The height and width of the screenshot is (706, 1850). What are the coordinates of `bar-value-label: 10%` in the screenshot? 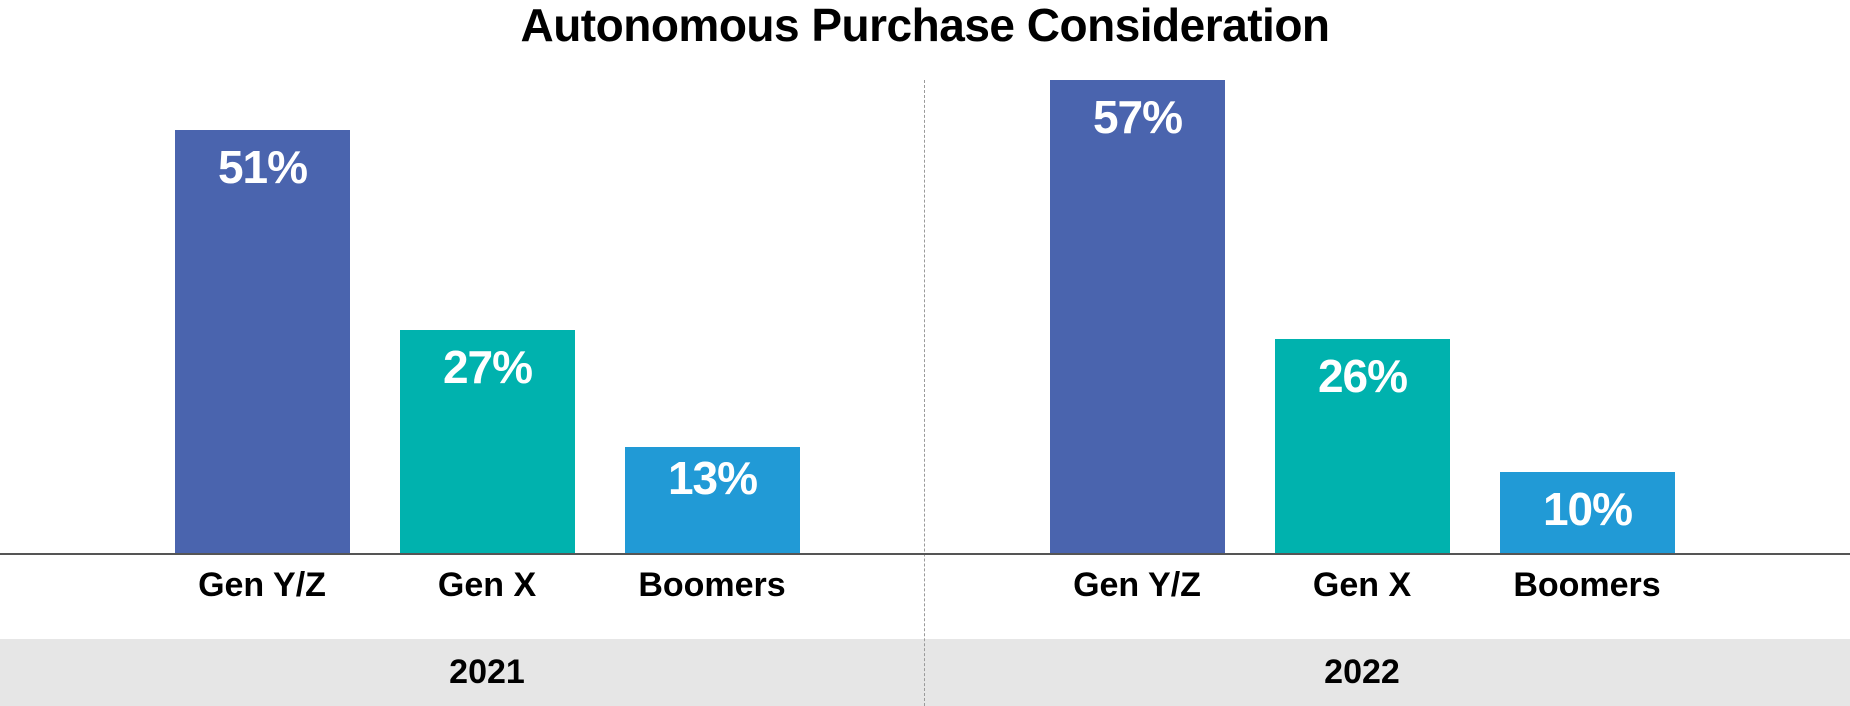 It's located at (1587, 509).